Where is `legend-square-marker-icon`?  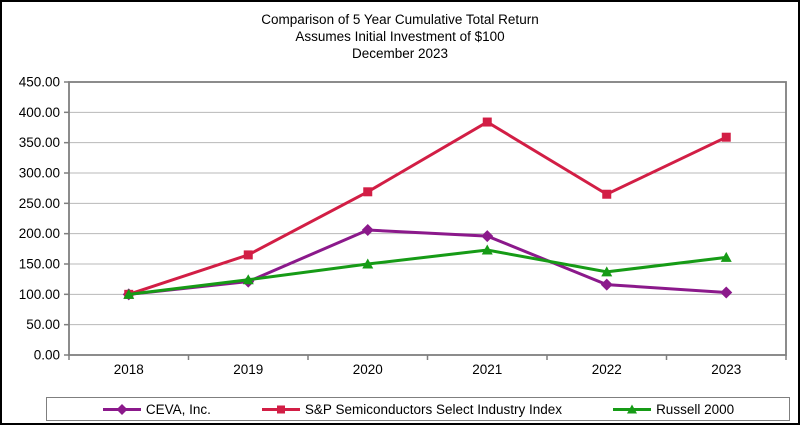 legend-square-marker-icon is located at coordinates (280, 409).